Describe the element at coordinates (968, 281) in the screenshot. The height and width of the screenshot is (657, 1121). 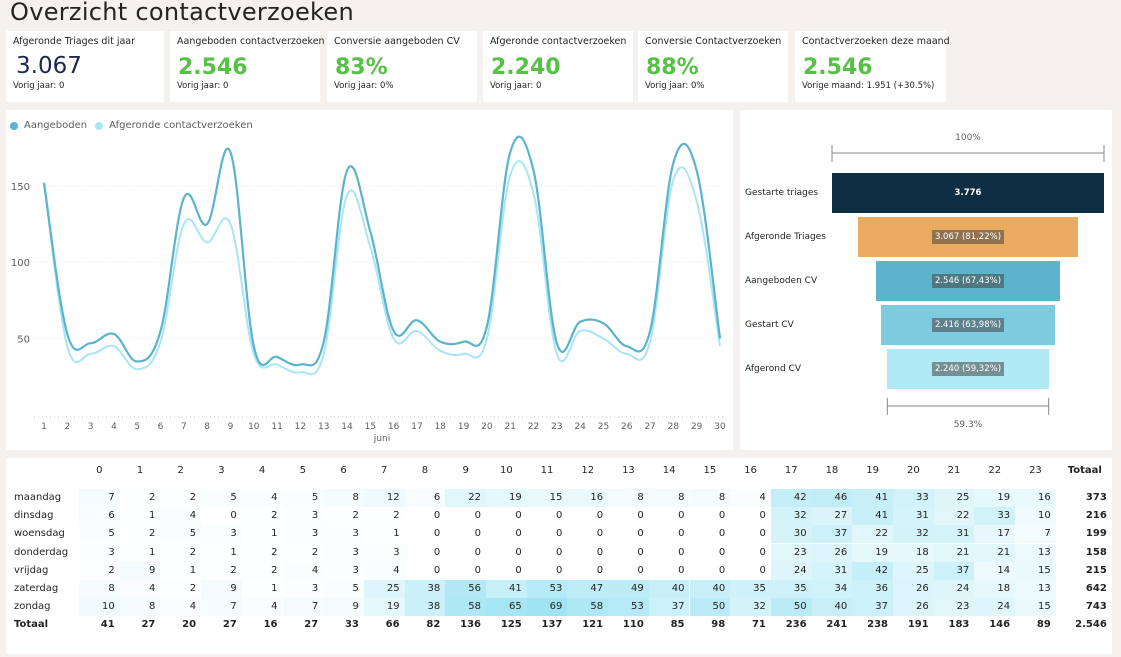
I see `funnel-bar: 2.546 (67,43%)` at that location.